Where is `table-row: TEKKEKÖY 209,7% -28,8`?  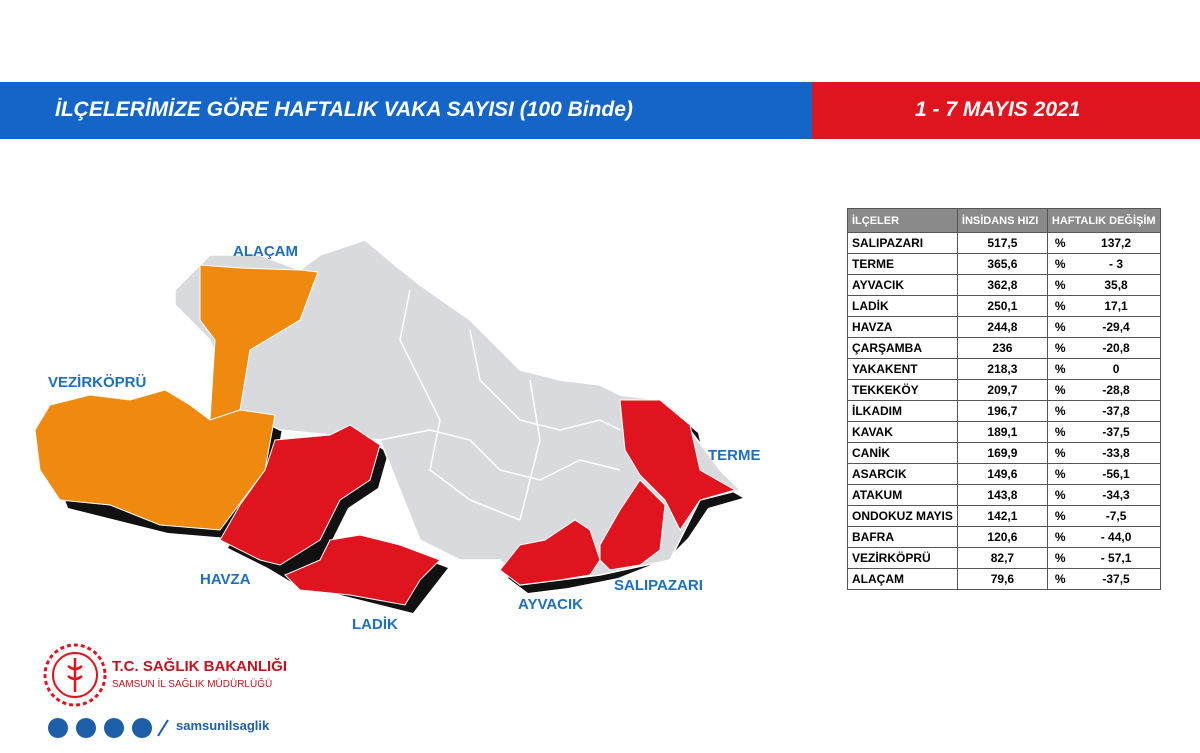
table-row: TEKKEKÖY 209,7% -28,8 is located at coordinates (1004, 390).